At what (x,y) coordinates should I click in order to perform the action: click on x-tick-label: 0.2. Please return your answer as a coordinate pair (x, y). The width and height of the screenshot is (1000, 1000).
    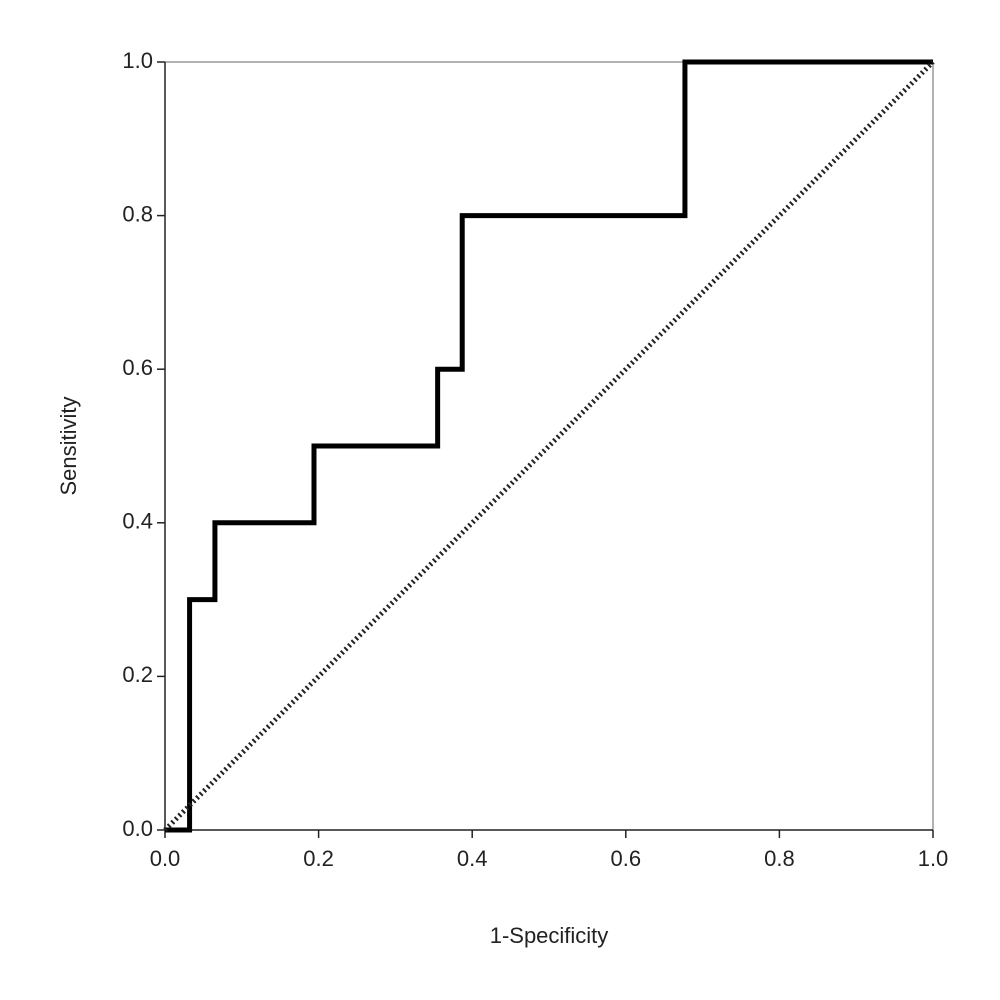
    Looking at the image, I should click on (318, 858).